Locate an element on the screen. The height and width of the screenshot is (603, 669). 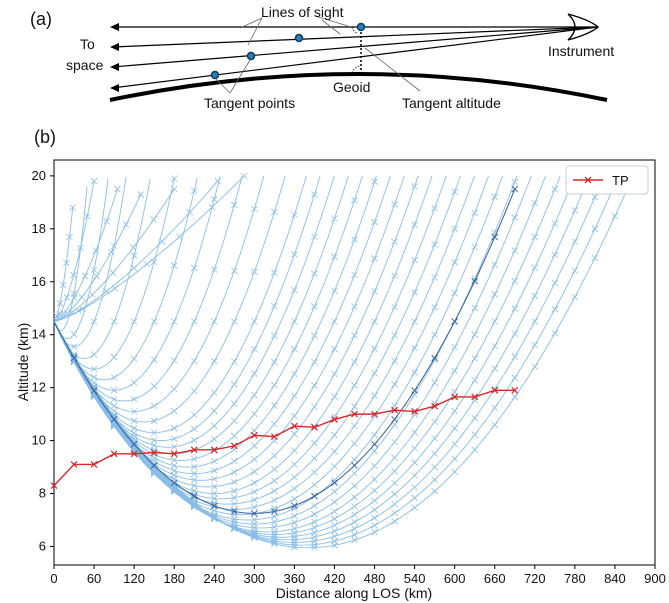
los-curve-line is located at coordinates (102, 269).